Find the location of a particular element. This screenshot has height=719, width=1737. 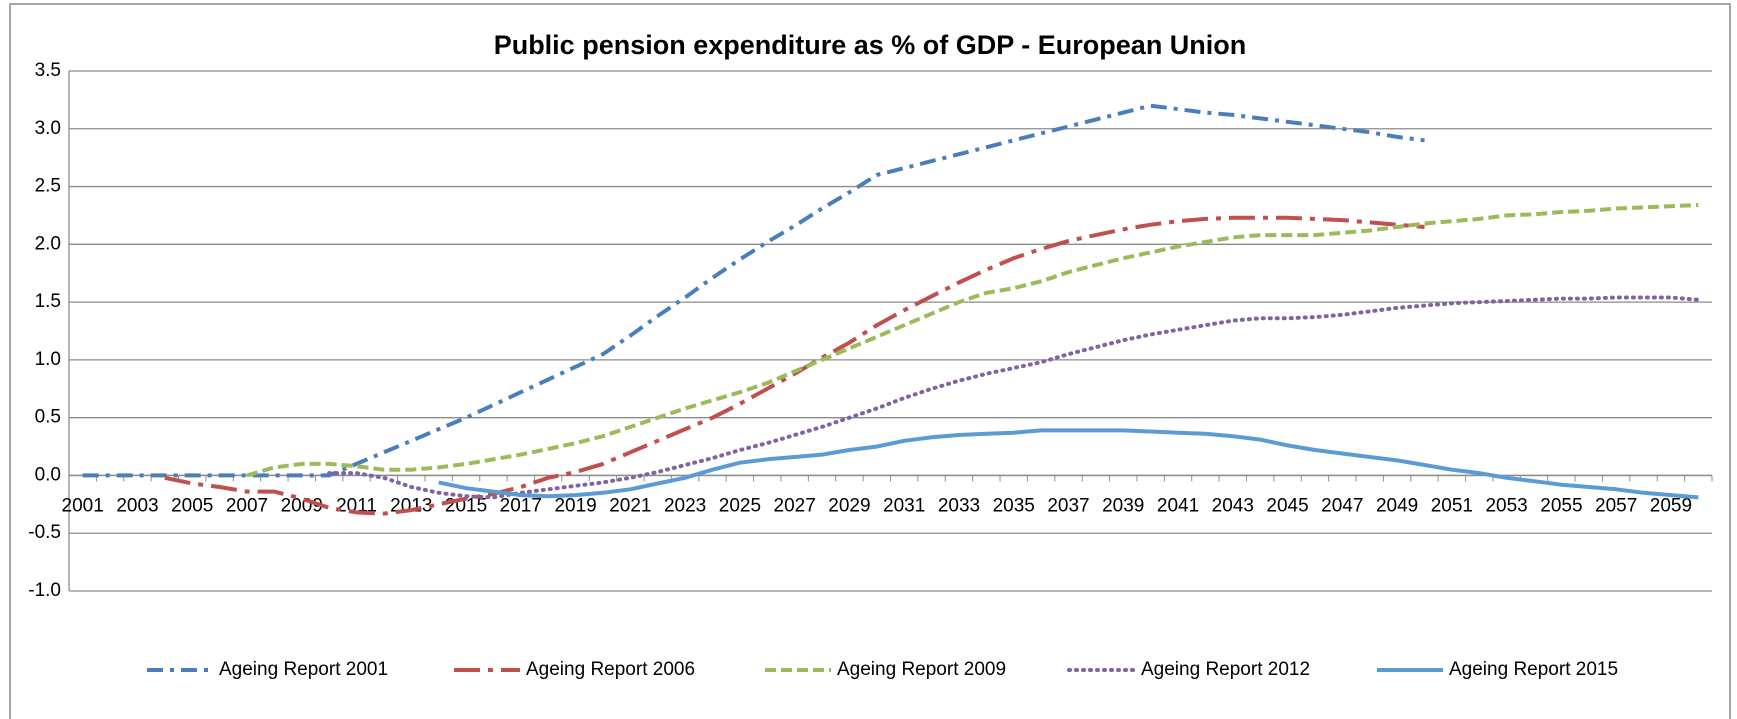

x-tick-label: 2025 is located at coordinates (740, 505).